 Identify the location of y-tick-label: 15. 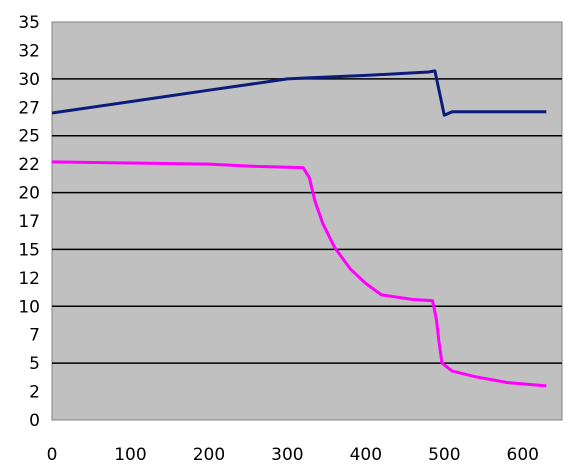
(29, 250).